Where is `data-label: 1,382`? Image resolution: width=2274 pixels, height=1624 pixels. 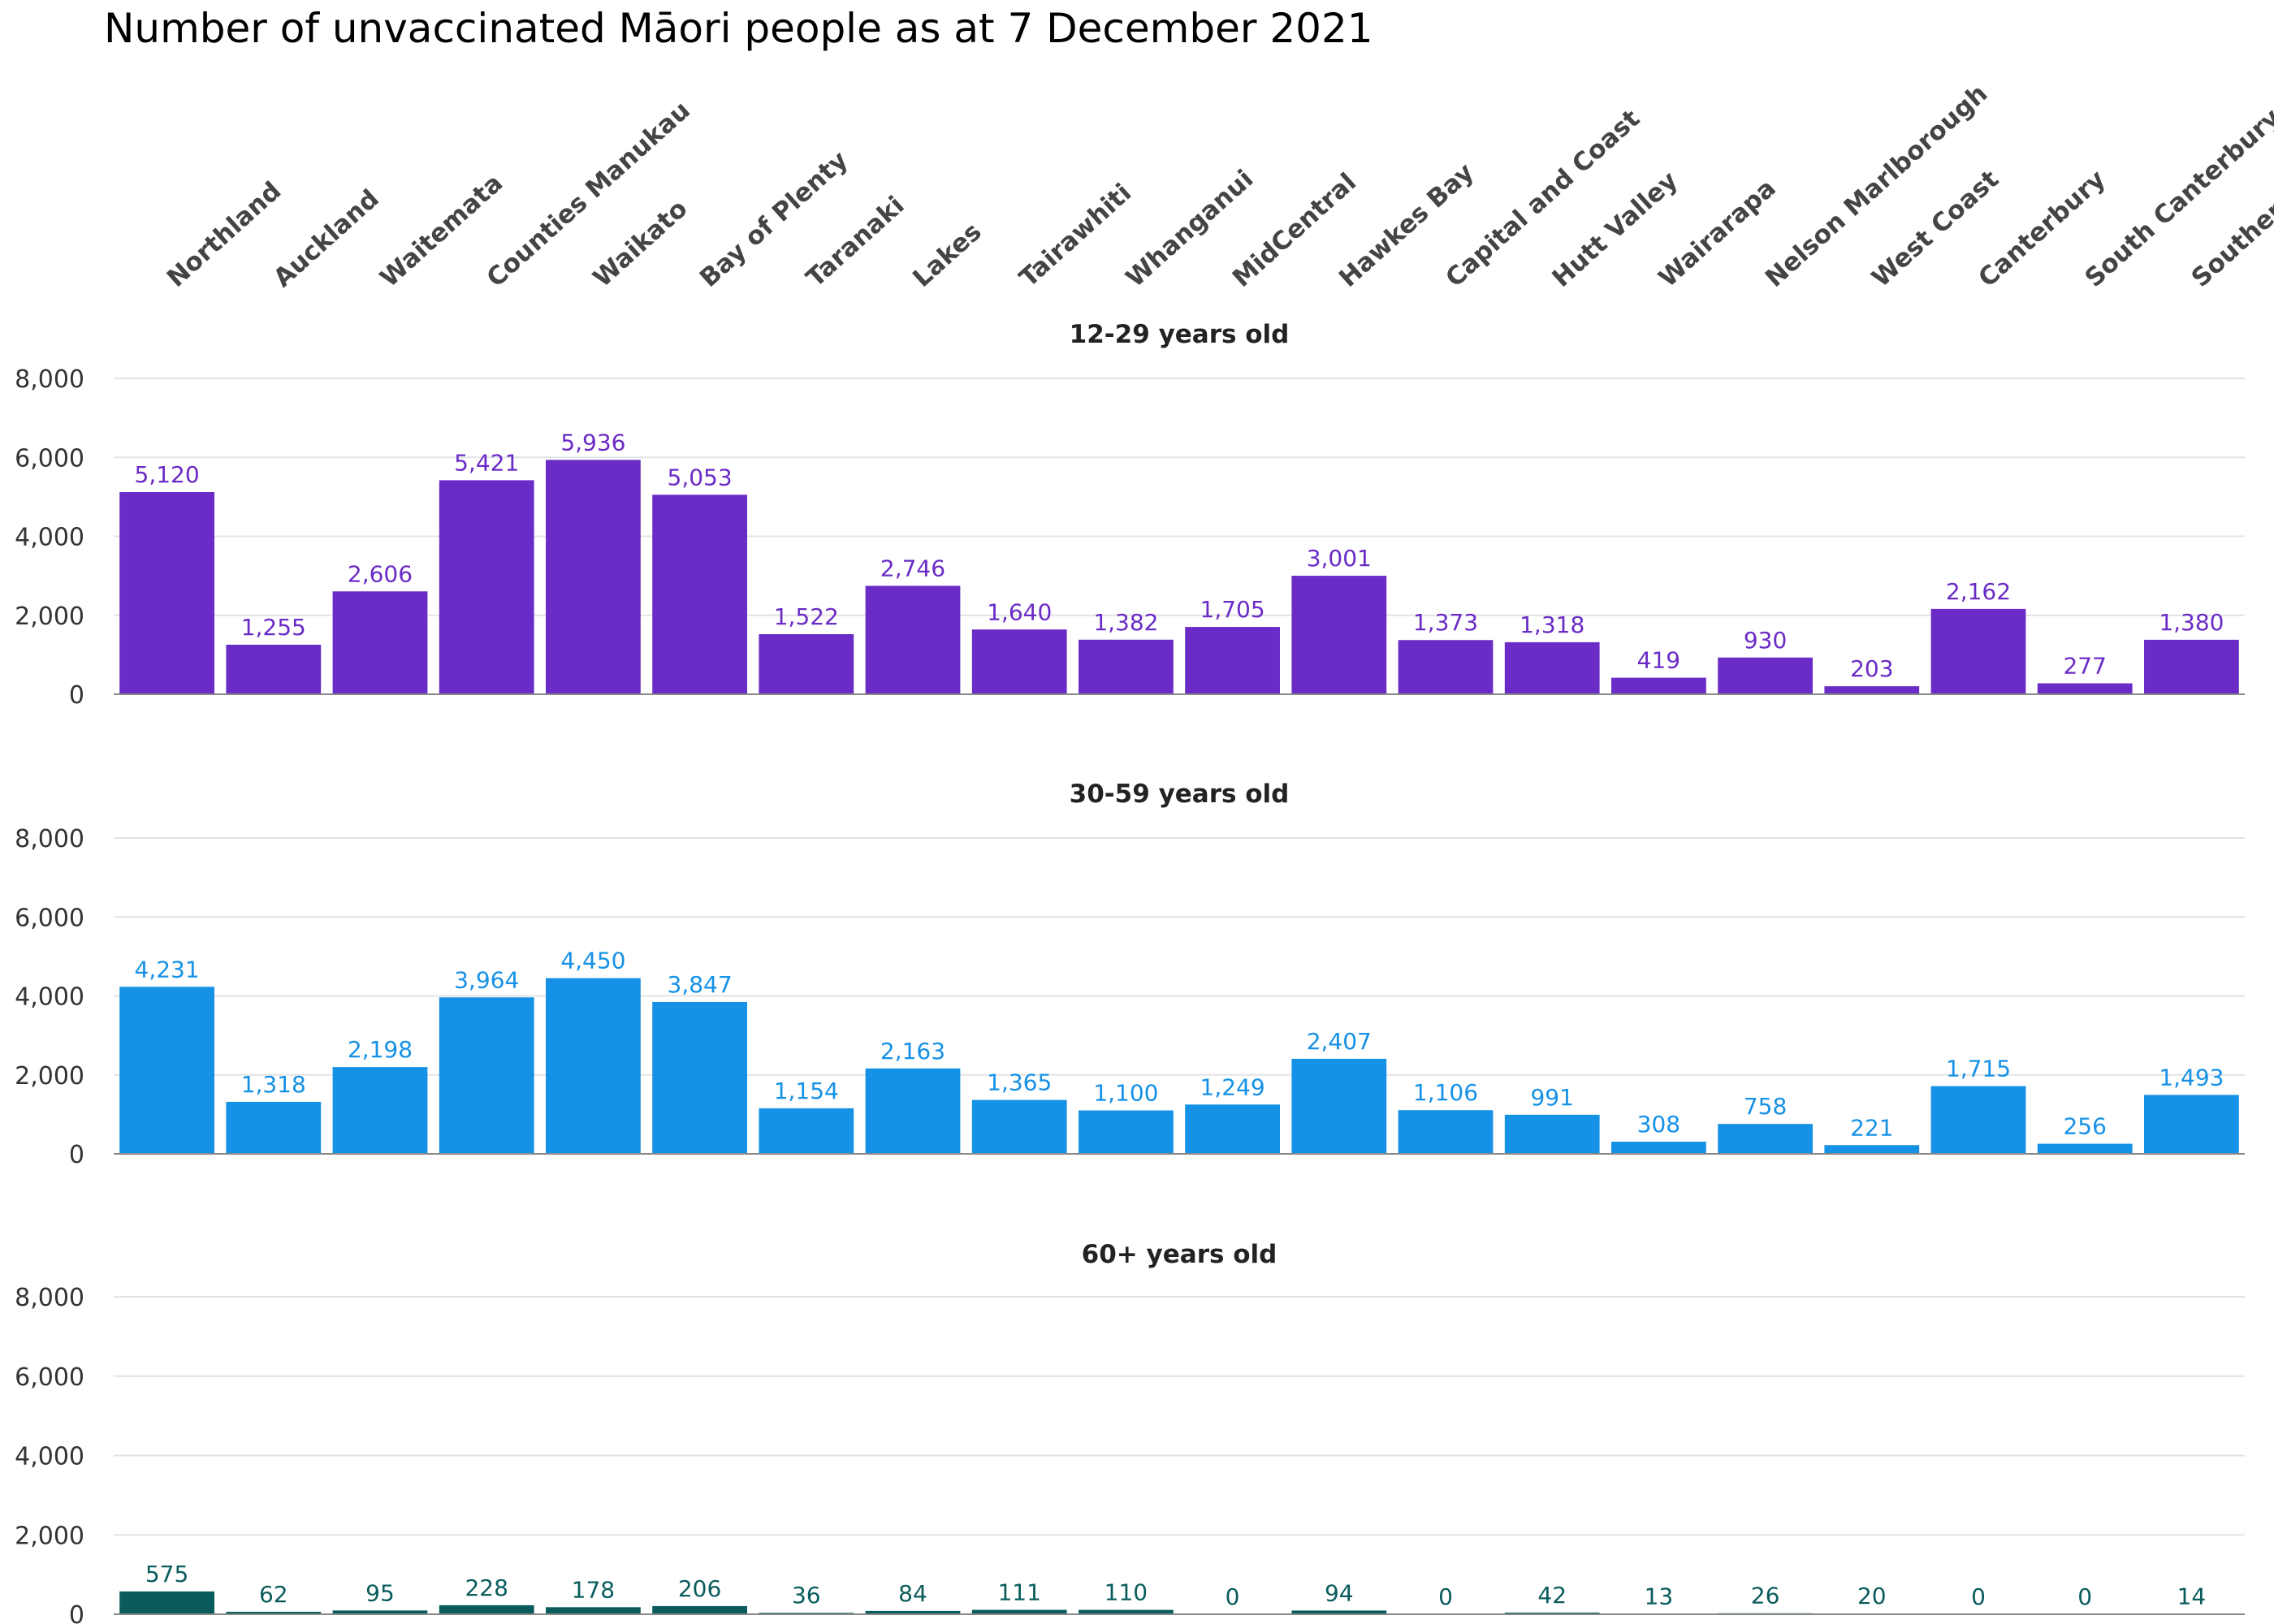 data-label: 1,382 is located at coordinates (1126, 623).